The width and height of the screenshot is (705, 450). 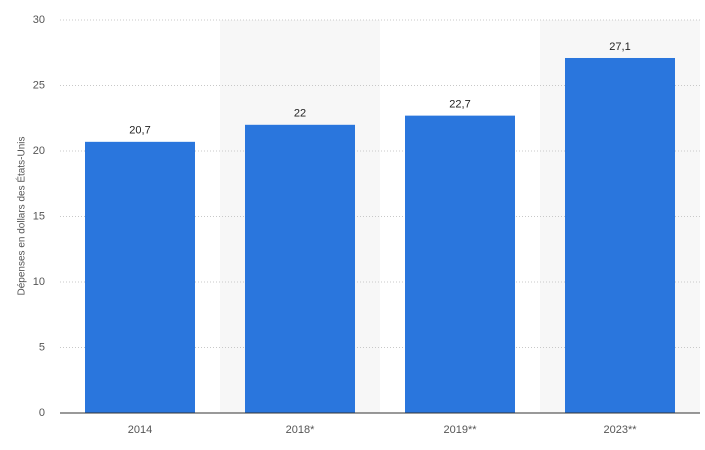 What do you see at coordinates (21, 216) in the screenshot?
I see `y-axis-label: Dépenses en dollars des États-Unis` at bounding box center [21, 216].